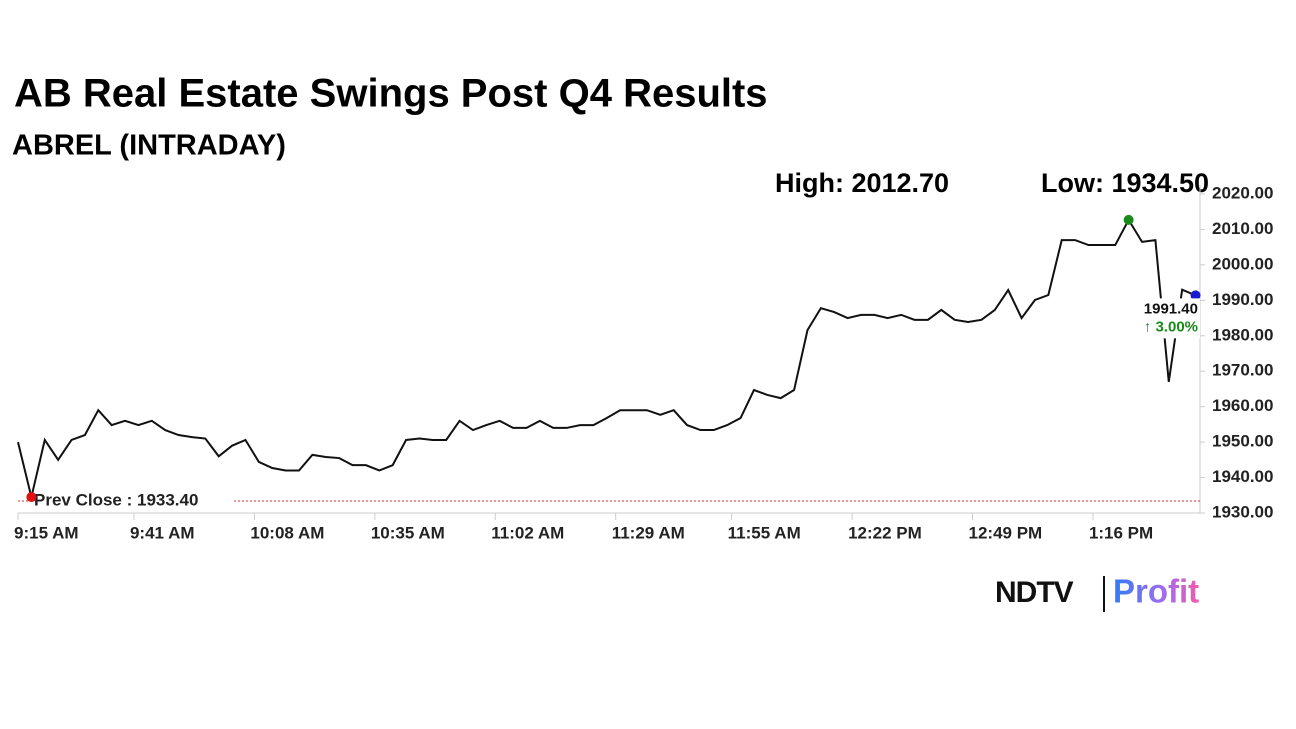 The image size is (1296, 729). I want to click on y-tick-label: 1940.00, so click(1242, 476).